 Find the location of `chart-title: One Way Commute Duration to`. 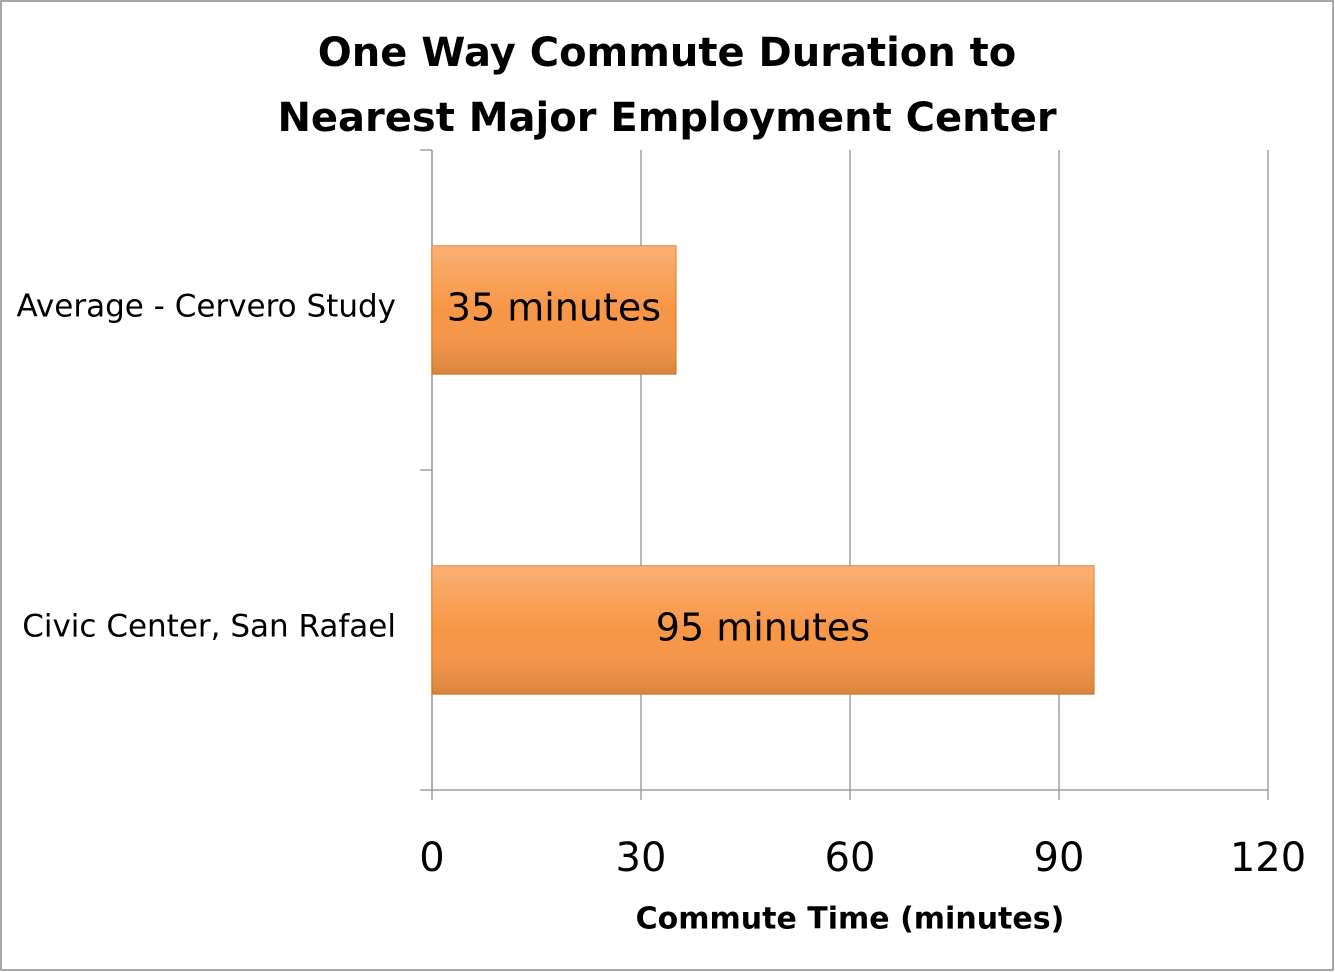

chart-title: One Way Commute Duration to is located at coordinates (667, 53).